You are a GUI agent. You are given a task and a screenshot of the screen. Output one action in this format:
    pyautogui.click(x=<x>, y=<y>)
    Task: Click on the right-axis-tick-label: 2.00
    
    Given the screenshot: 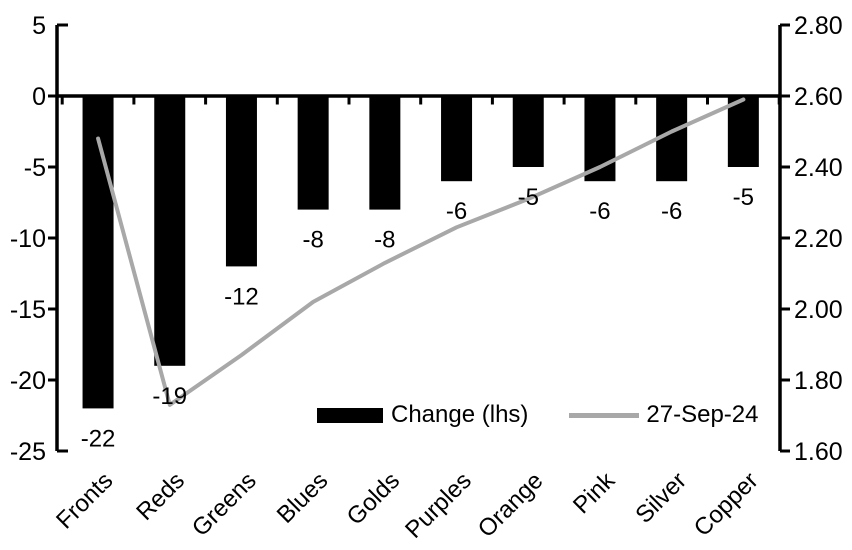 What is the action you would take?
    pyautogui.click(x=818, y=310)
    